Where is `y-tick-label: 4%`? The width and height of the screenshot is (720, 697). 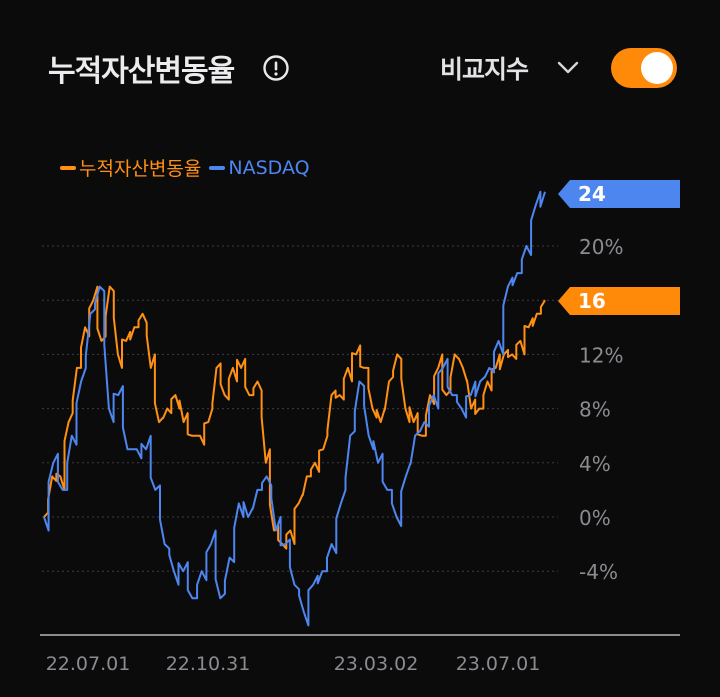
y-tick-label: 4% is located at coordinates (595, 464).